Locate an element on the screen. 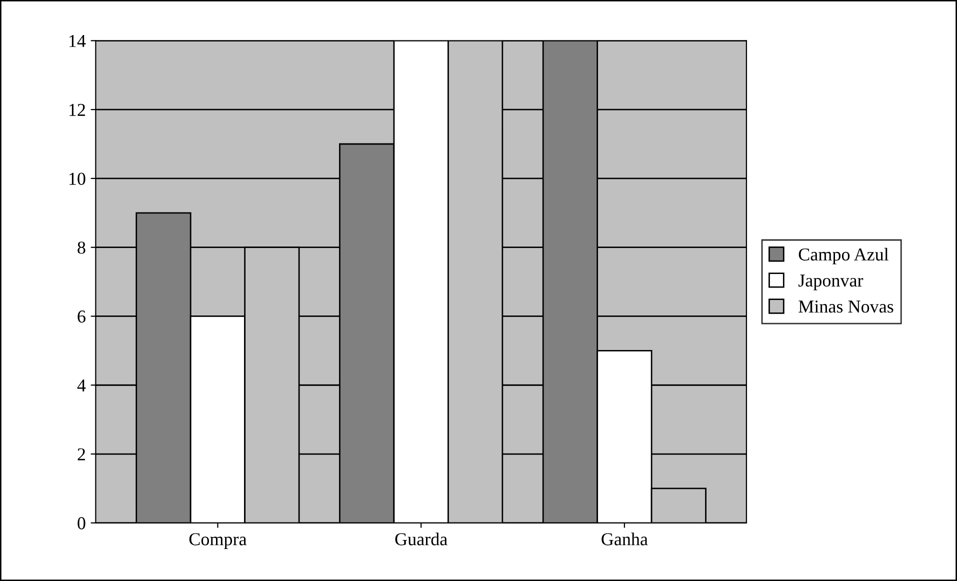 Image resolution: width=957 pixels, height=581 pixels. y-tick-label: 6 is located at coordinates (82, 316).